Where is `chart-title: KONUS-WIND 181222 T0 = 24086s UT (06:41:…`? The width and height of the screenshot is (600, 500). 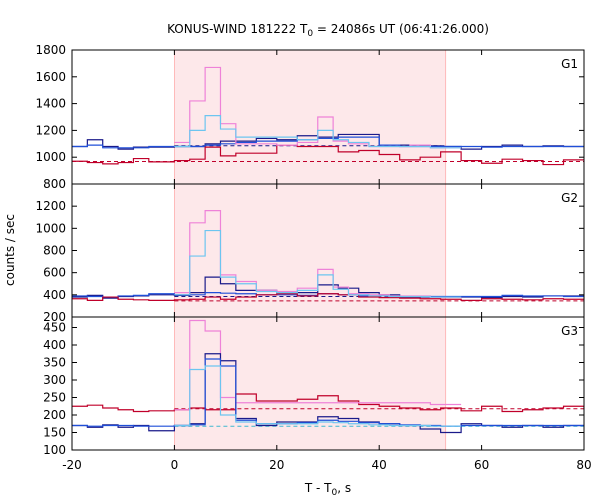 chart-title: KONUS-WIND 181222 T0 = 24086s UT (06:41:… is located at coordinates (328, 30).